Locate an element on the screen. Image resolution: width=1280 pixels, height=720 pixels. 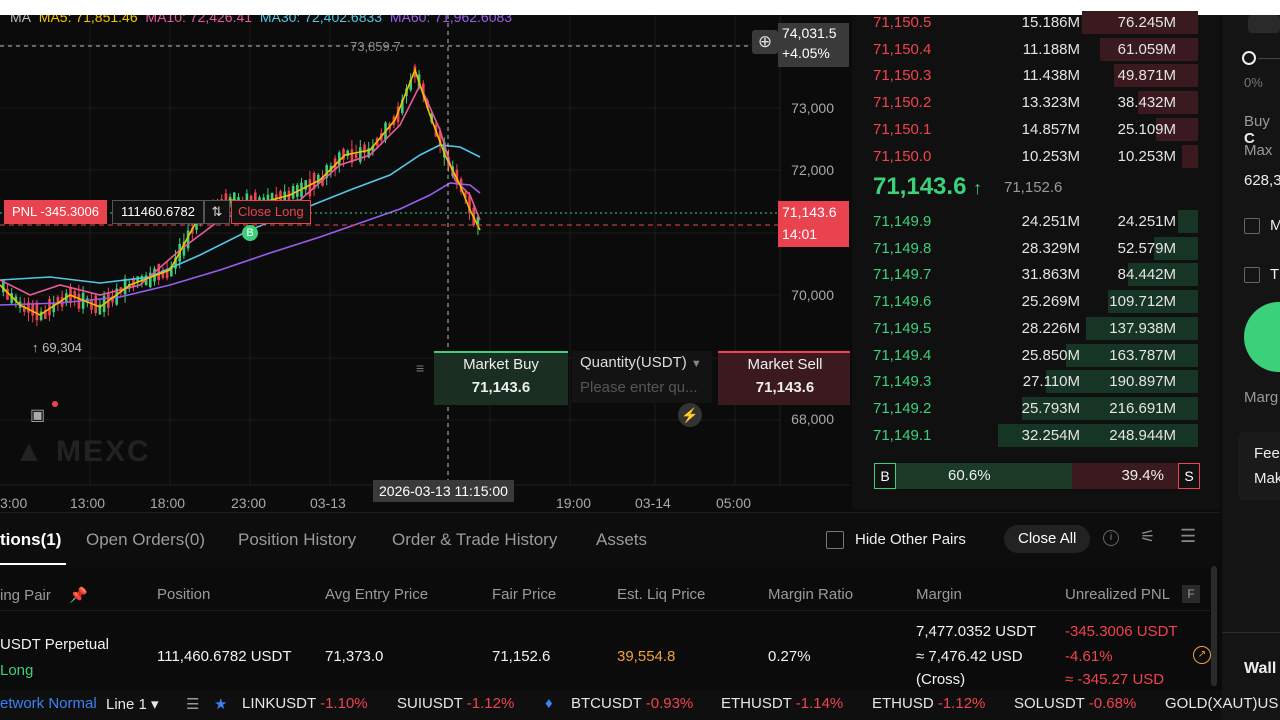
open-long-button is located at coordinates (1262, 337).